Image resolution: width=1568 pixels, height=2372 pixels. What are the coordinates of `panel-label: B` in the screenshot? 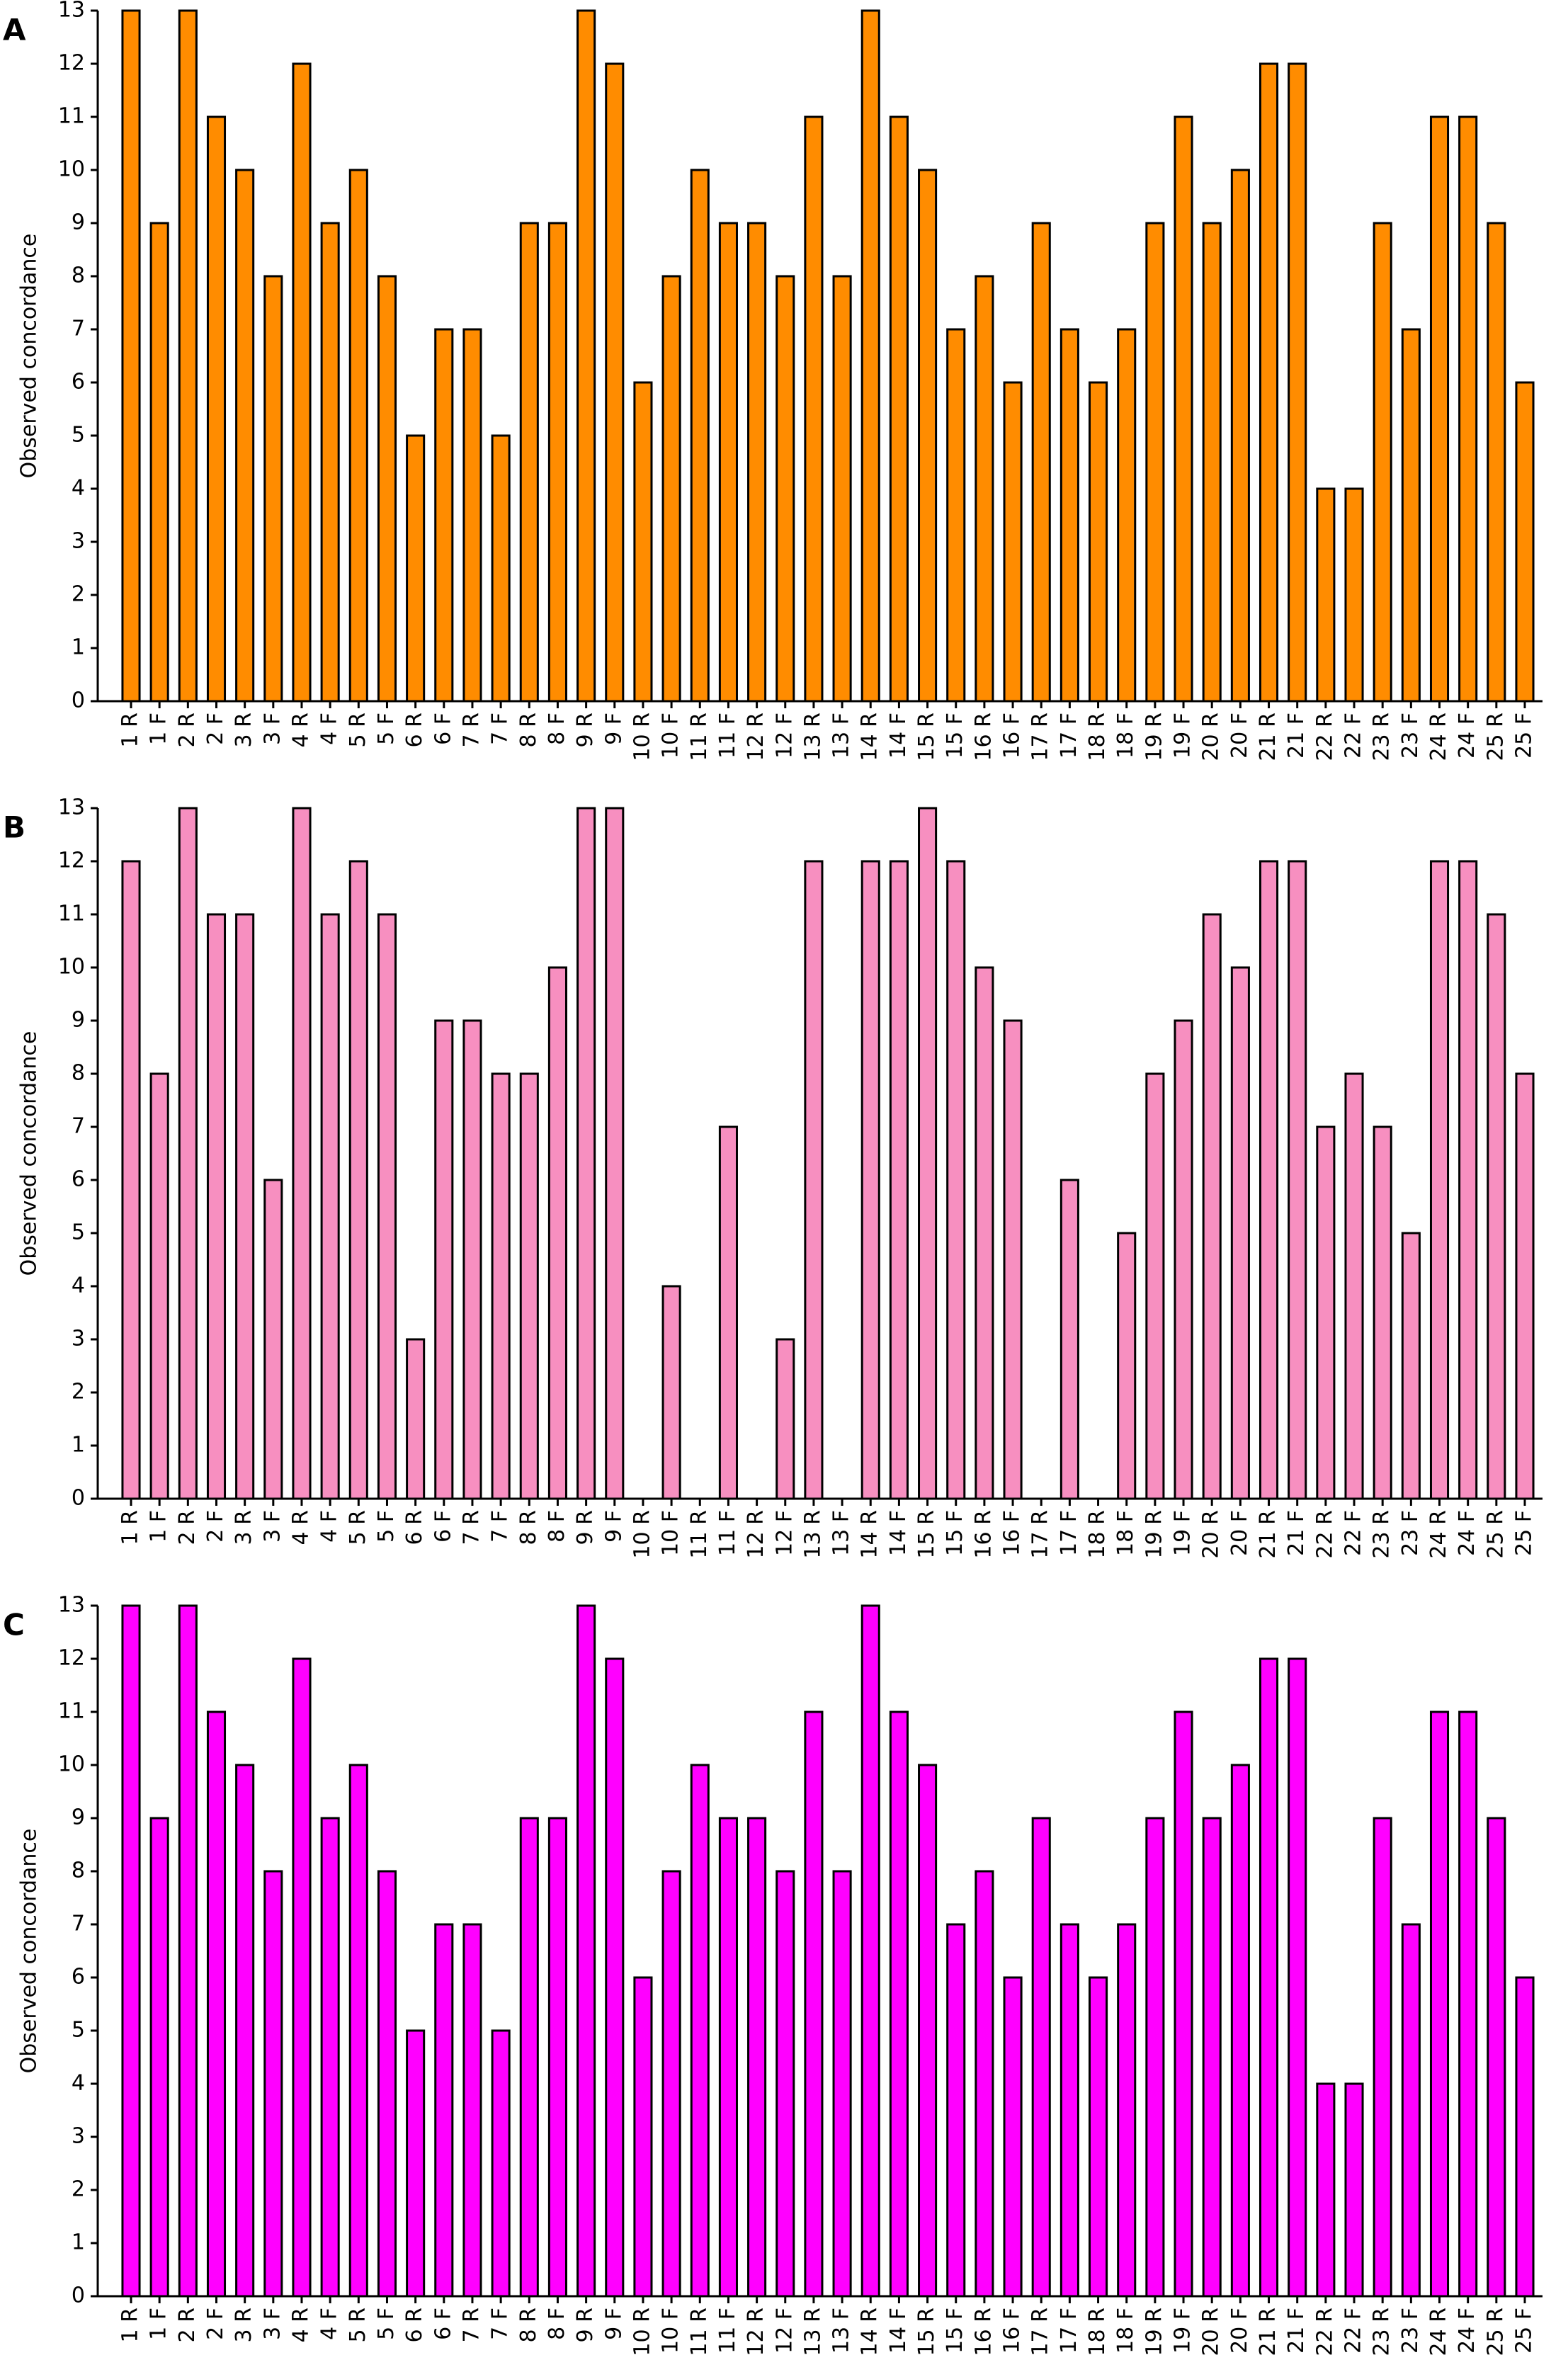 It's located at (14, 828).